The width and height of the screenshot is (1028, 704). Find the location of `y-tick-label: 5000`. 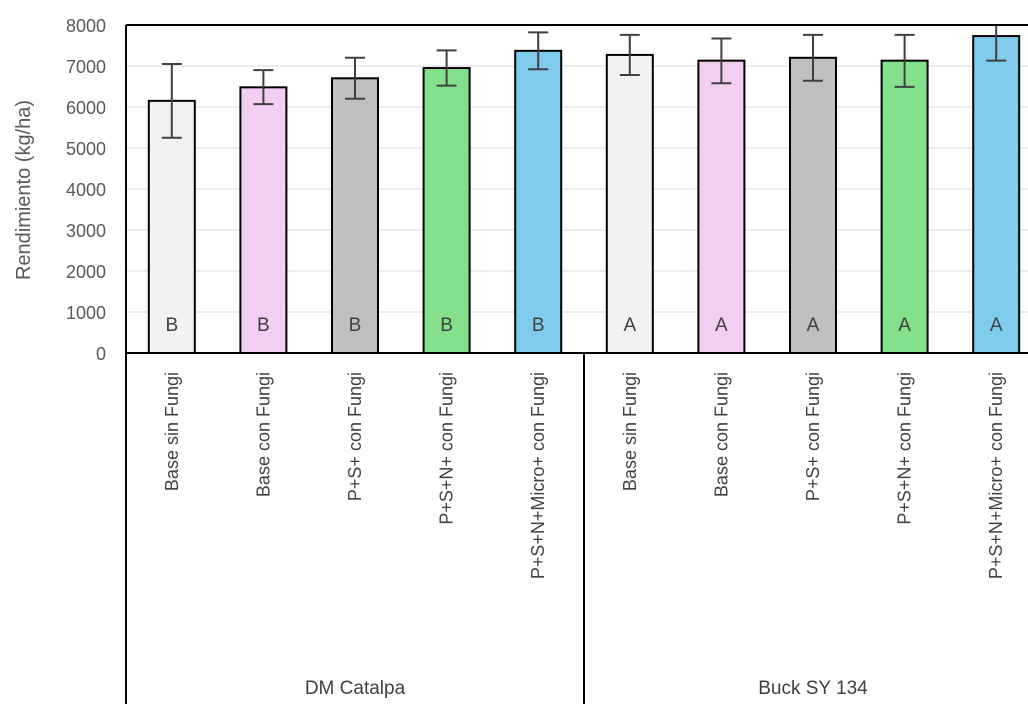

y-tick-label: 5000 is located at coordinates (86, 149).